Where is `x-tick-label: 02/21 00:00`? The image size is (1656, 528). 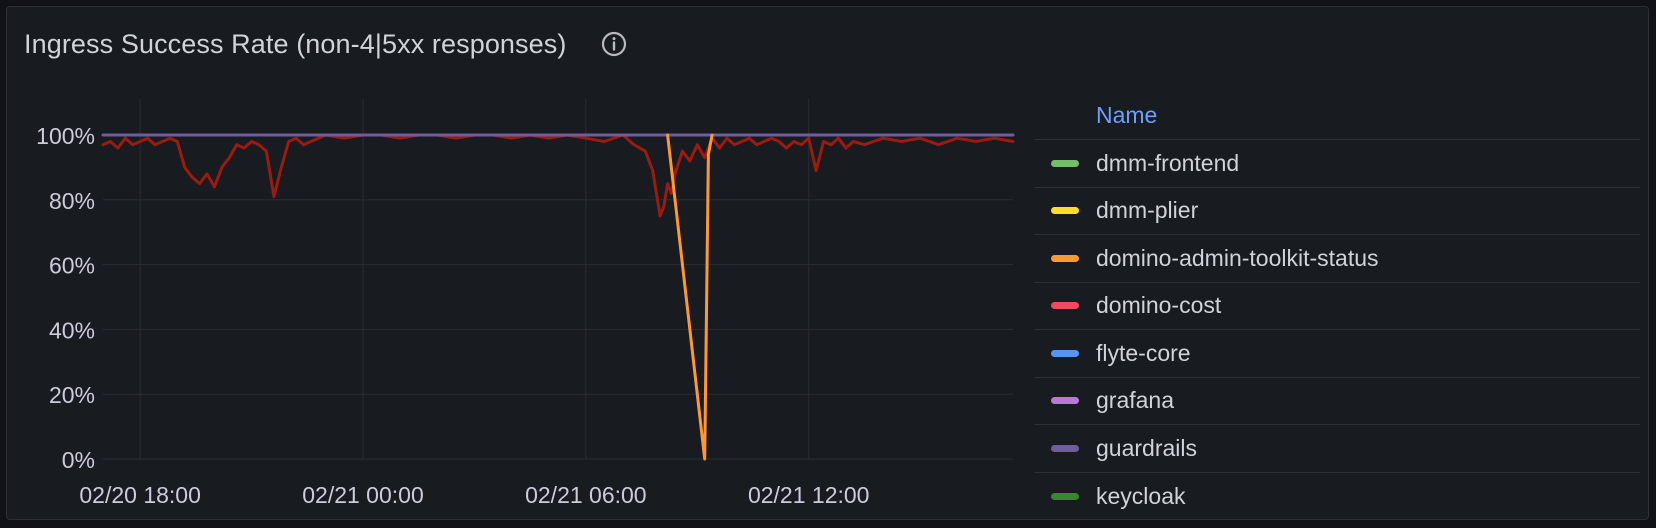
x-tick-label: 02/21 00:00 is located at coordinates (363, 495).